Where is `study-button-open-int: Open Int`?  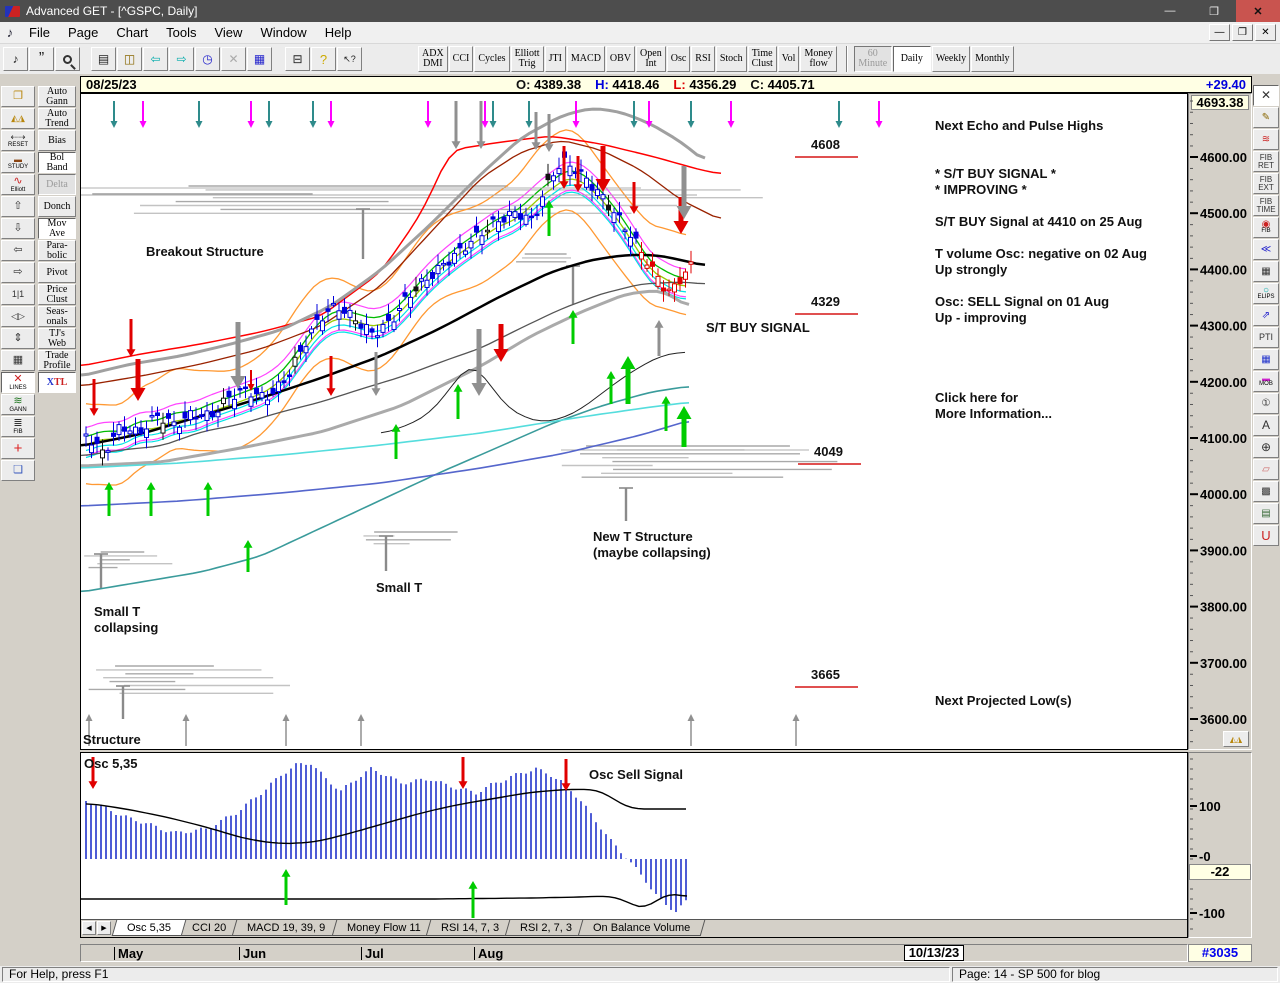 study-button-open-int: Open Int is located at coordinates (651, 59).